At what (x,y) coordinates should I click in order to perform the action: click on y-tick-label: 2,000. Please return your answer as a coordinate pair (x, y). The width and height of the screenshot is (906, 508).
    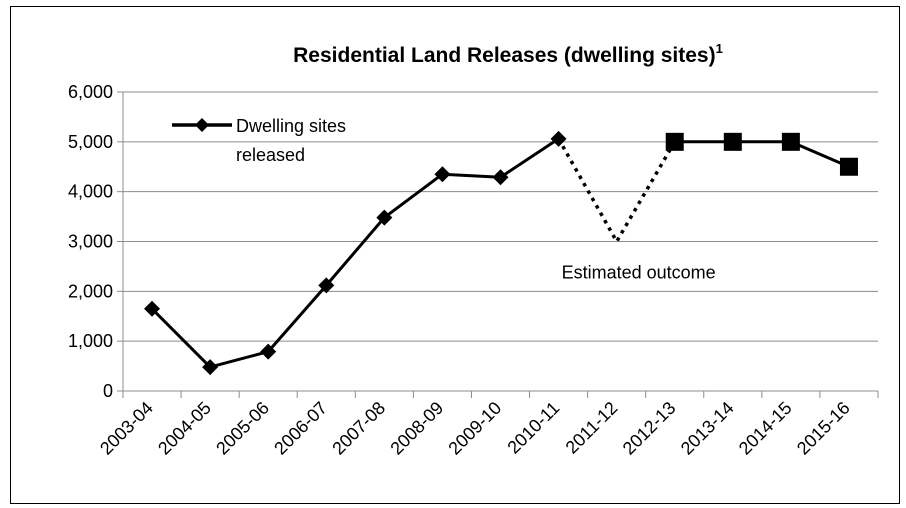
    Looking at the image, I should click on (90, 291).